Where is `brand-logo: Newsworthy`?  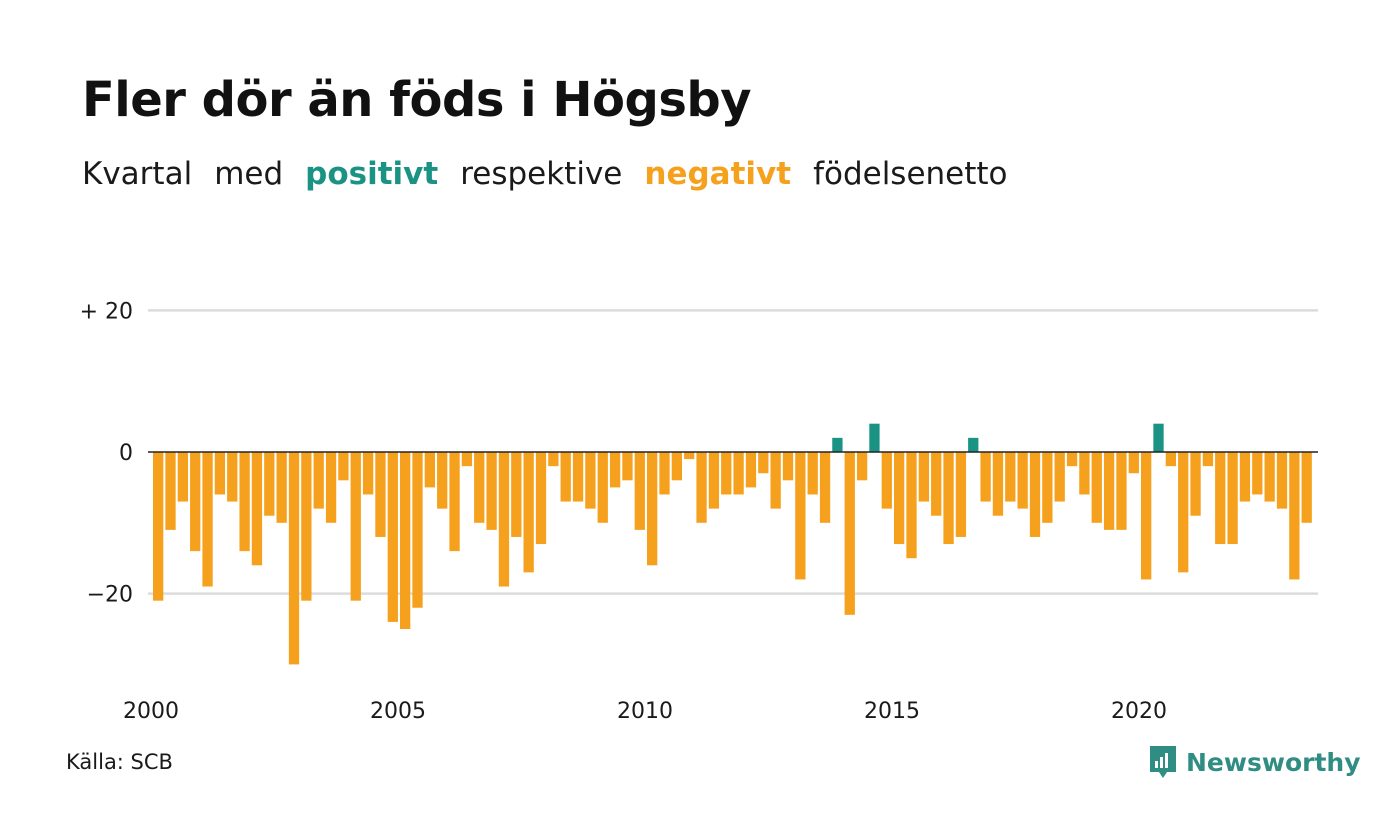
brand-logo: Newsworthy is located at coordinates (1254, 762).